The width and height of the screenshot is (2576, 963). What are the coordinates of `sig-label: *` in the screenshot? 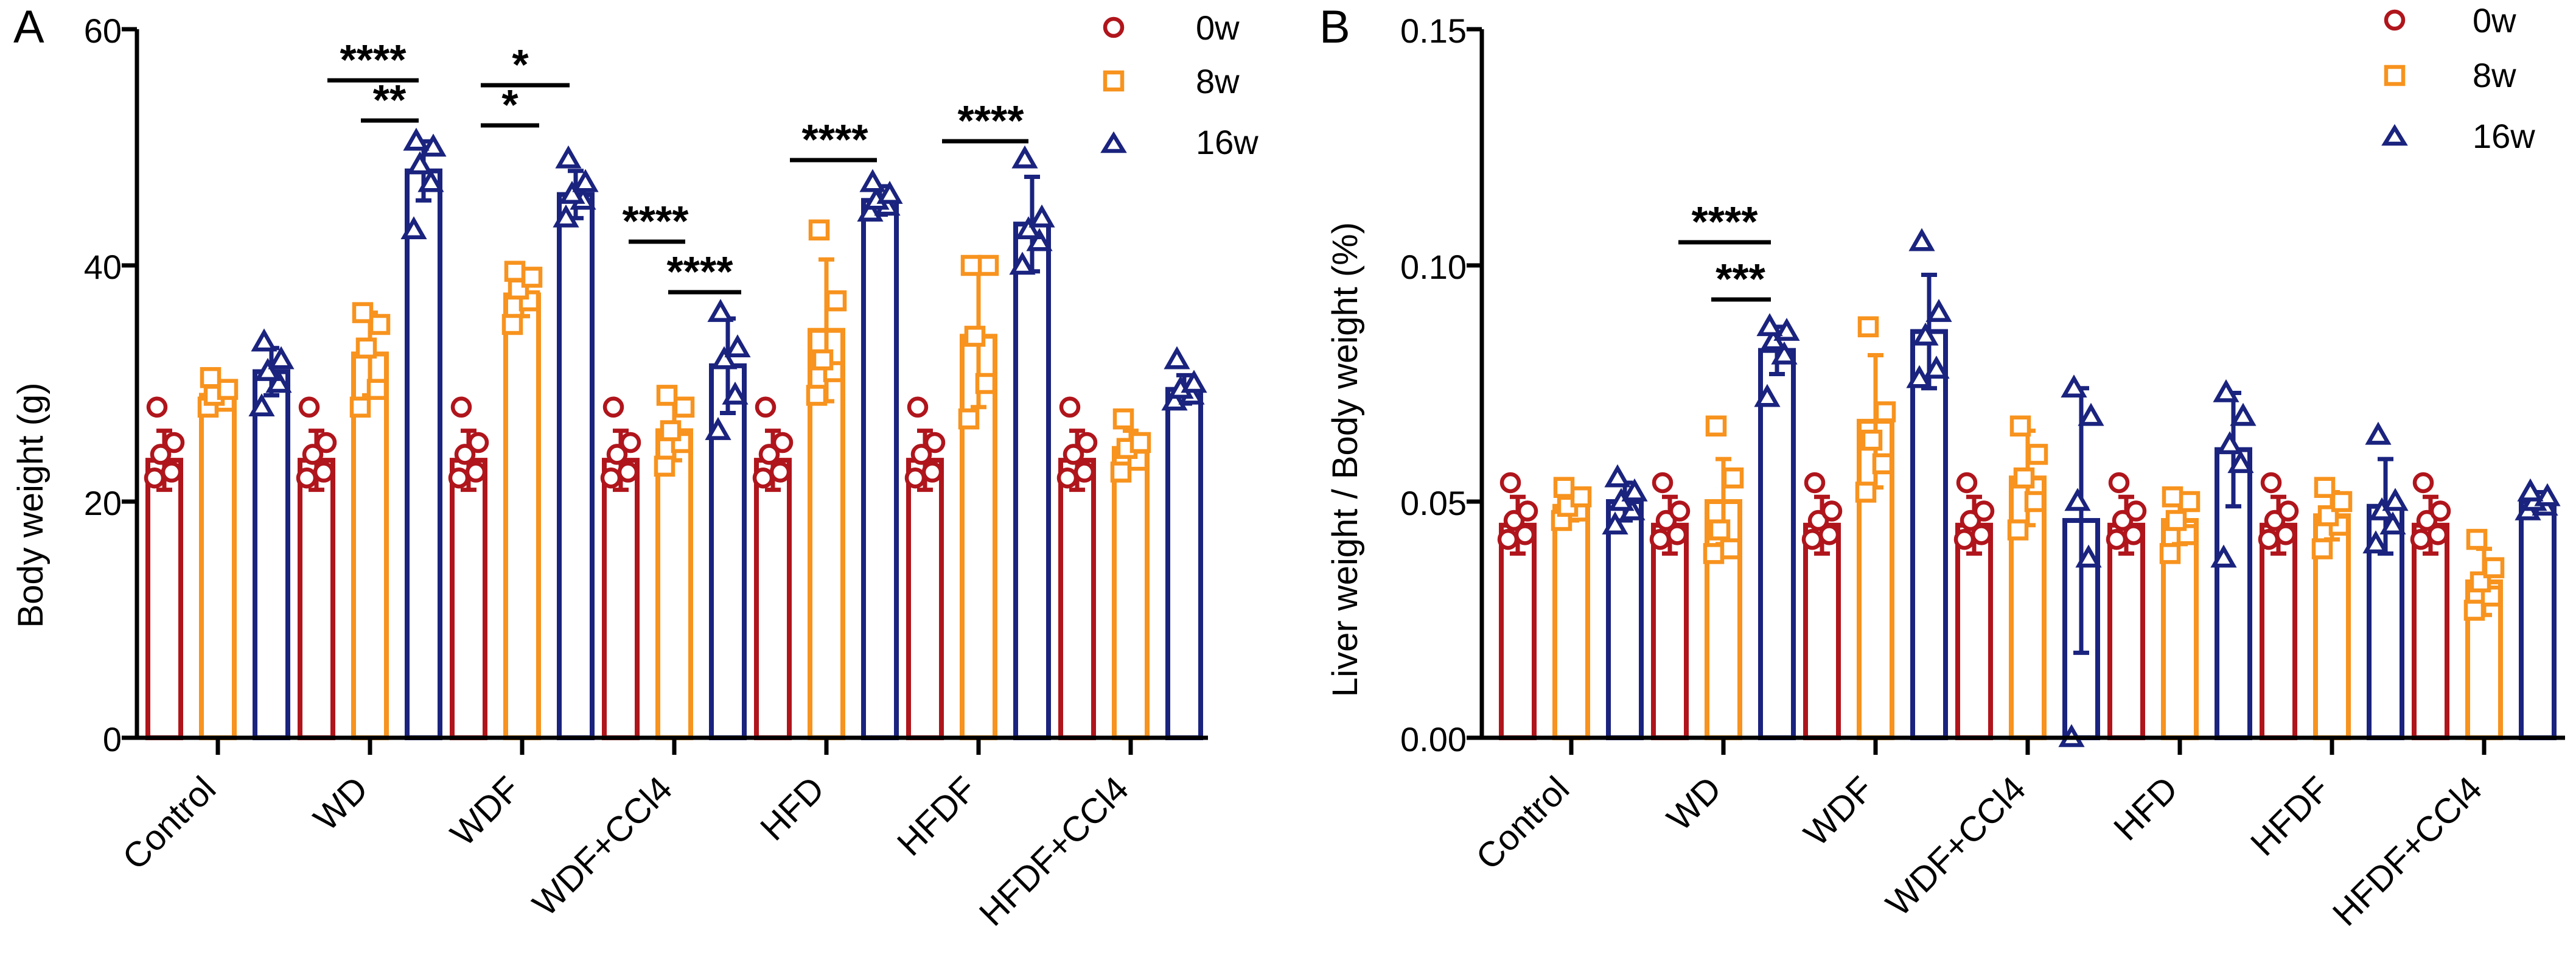 It's located at (520, 65).